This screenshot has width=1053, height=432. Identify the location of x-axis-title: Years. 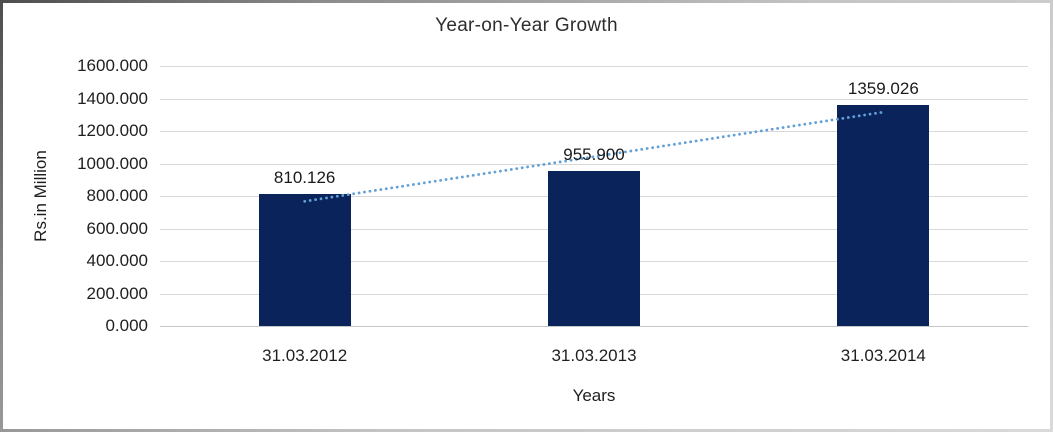
(594, 395).